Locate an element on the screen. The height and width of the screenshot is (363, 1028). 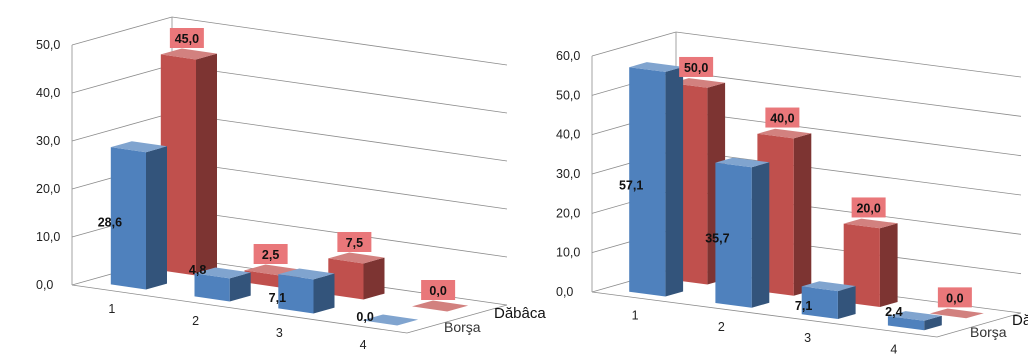
data-label: 20,0 is located at coordinates (868, 208).